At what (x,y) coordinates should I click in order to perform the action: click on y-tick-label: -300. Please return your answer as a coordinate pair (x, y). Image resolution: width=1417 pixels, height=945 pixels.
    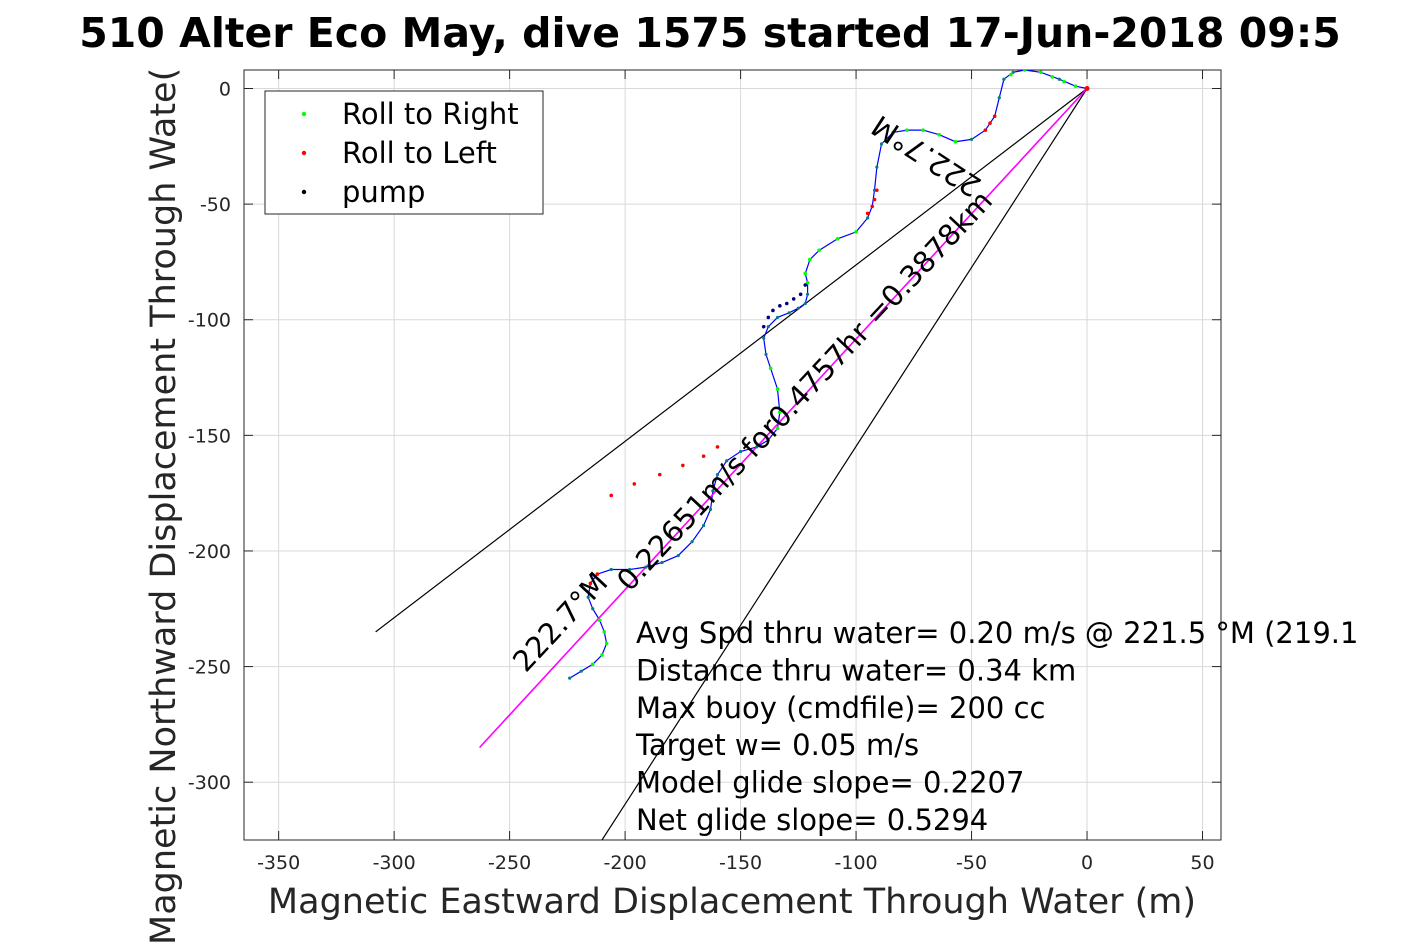
    Looking at the image, I should click on (209, 783).